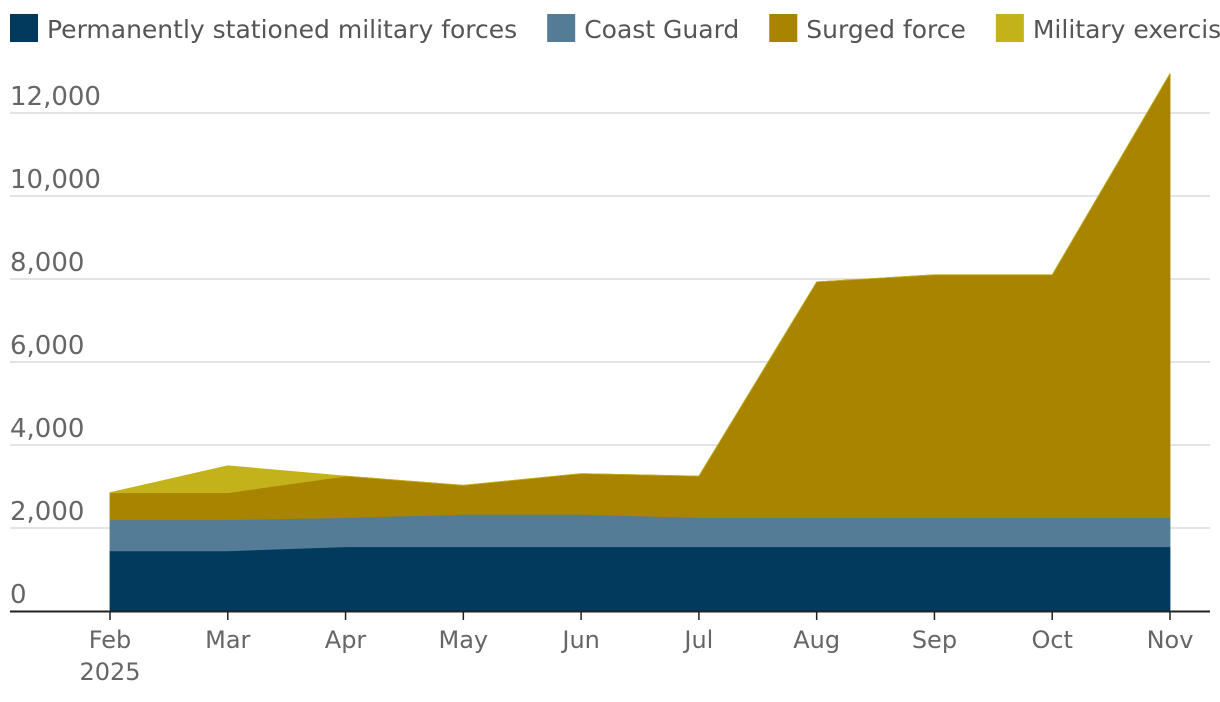 This screenshot has width=1220, height=702. What do you see at coordinates (109, 672) in the screenshot?
I see `x-tick-sublabel-feb: 2025` at bounding box center [109, 672].